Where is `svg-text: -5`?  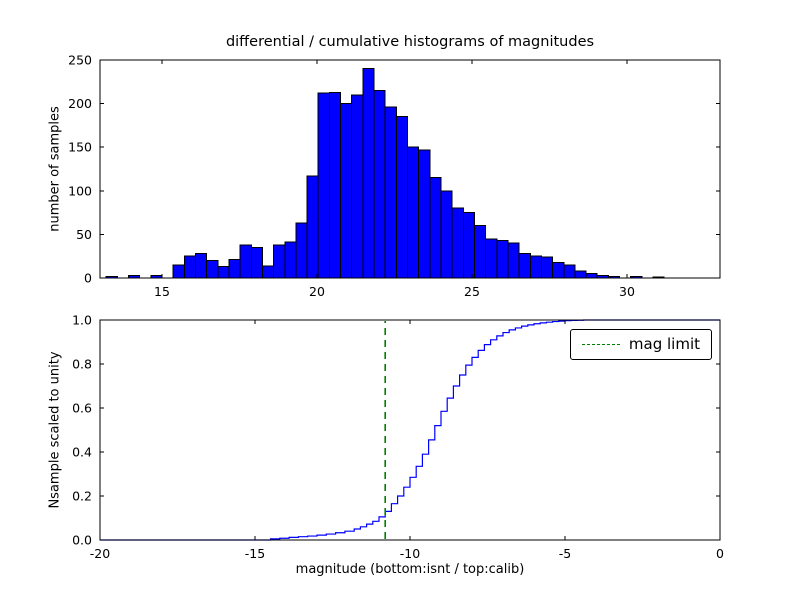
svg-text: -5 is located at coordinates (565, 553).